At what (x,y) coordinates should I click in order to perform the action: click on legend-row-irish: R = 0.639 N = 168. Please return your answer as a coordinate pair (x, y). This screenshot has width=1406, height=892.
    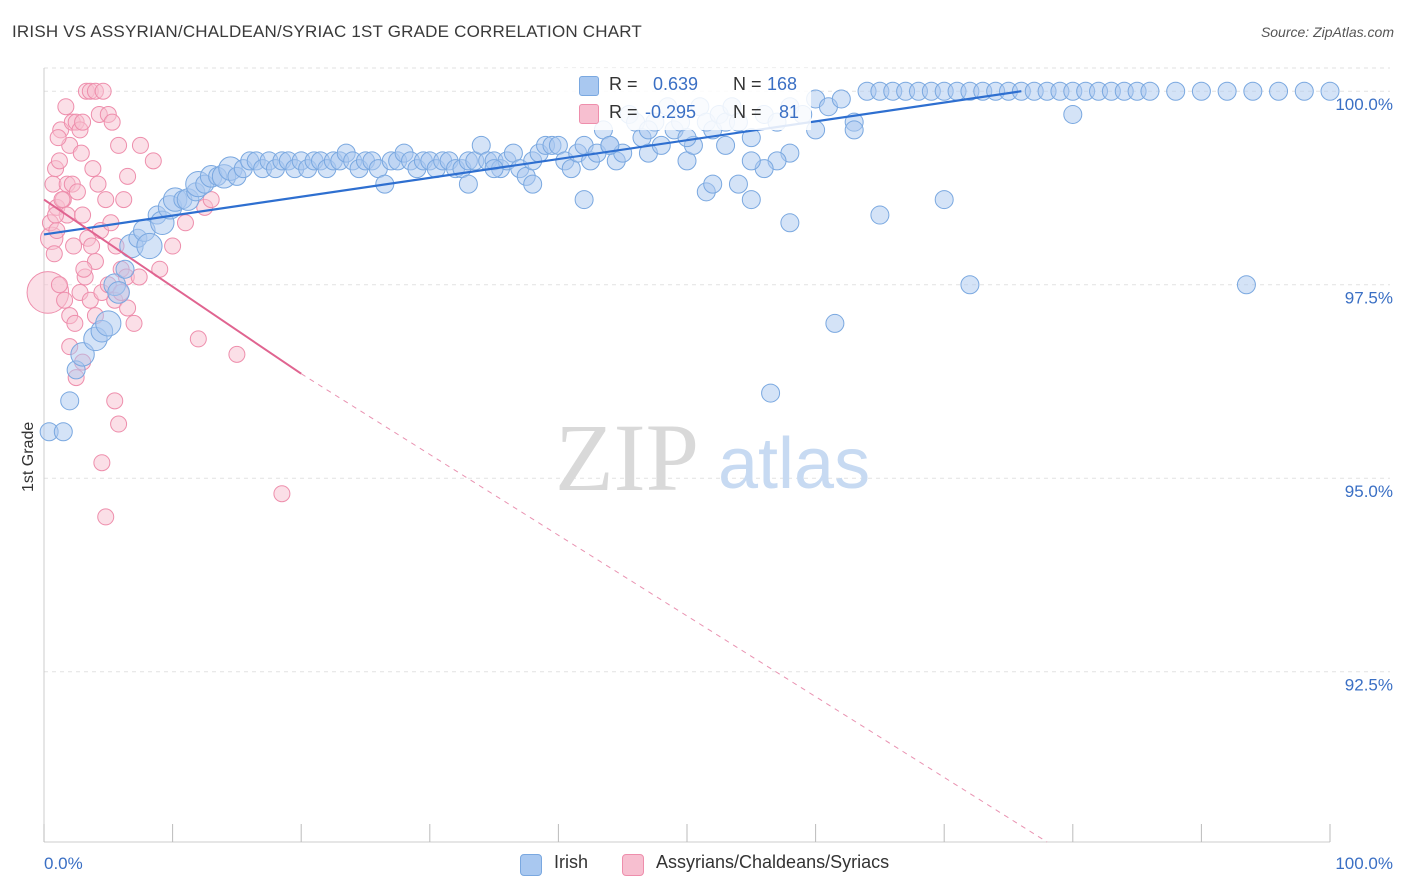
    Looking at the image, I should click on (681, 86).